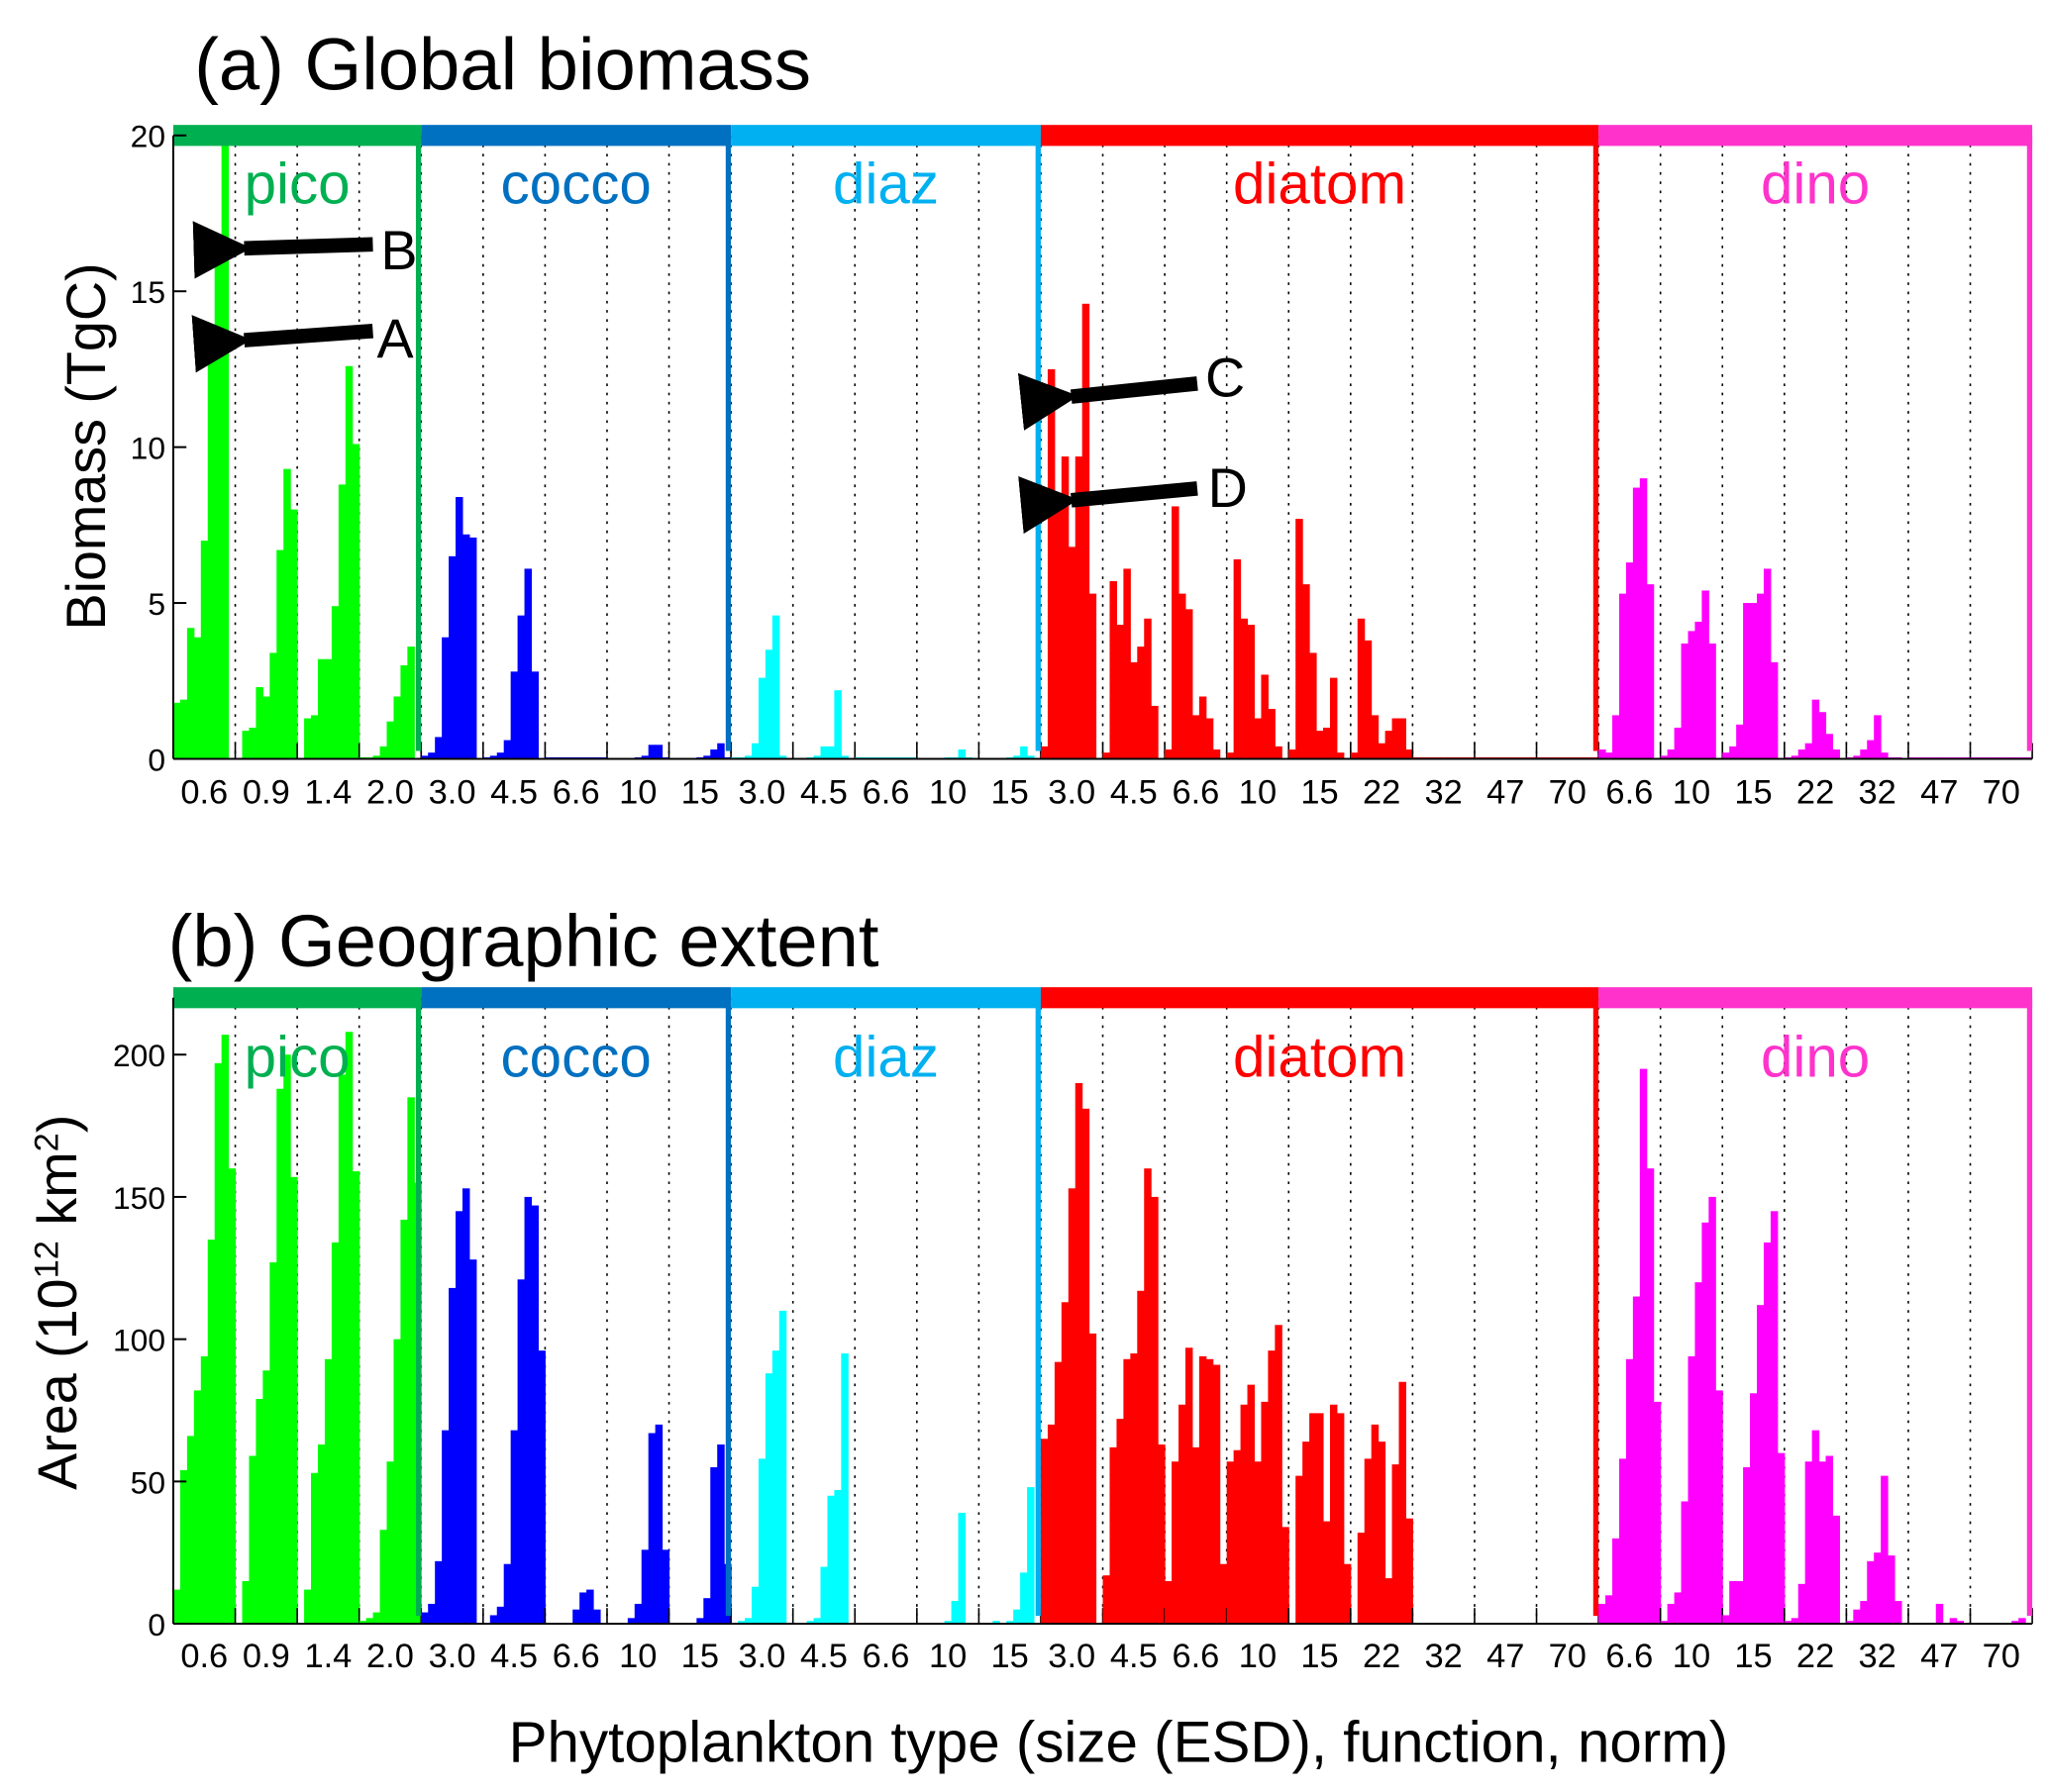 The height and width of the screenshot is (1792, 2048). I want to click on annotation-arrows: A B C D, so click(719, 377).